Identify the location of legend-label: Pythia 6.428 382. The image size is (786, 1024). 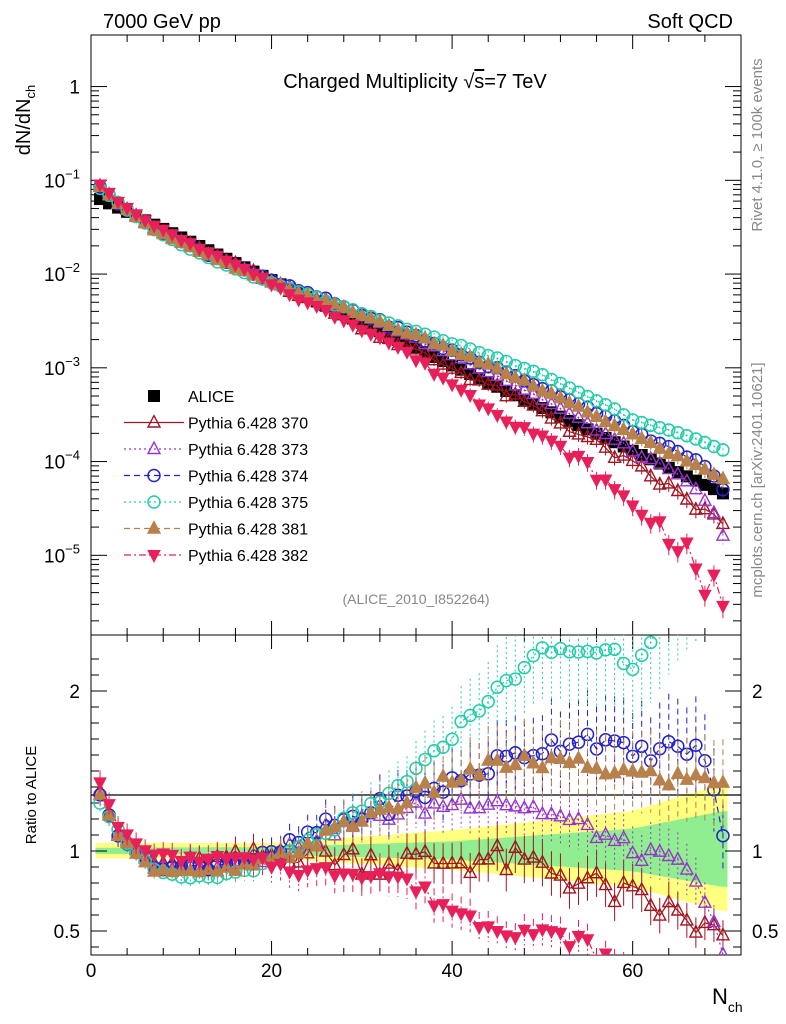
(248, 556).